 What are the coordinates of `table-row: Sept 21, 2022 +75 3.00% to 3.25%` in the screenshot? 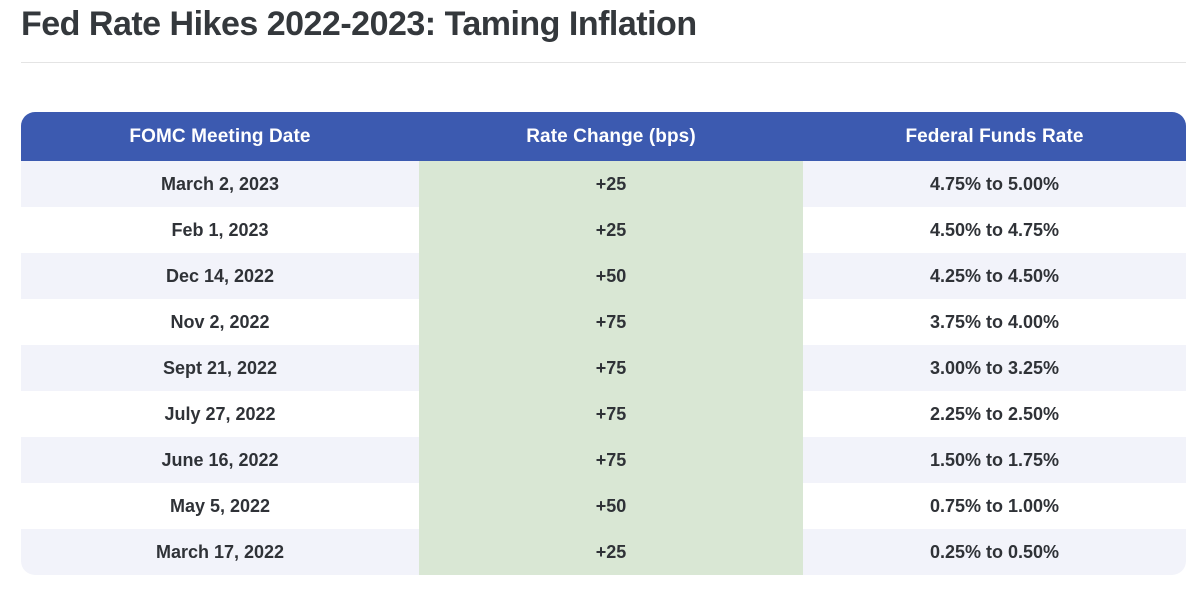 It's located at (603, 368).